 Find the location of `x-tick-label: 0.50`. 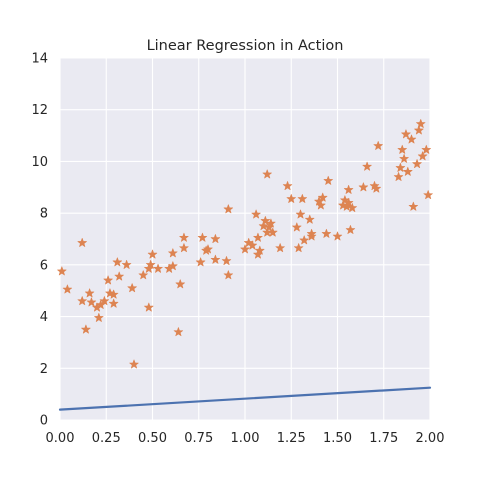

x-tick-label: 0.50 is located at coordinates (152, 438).